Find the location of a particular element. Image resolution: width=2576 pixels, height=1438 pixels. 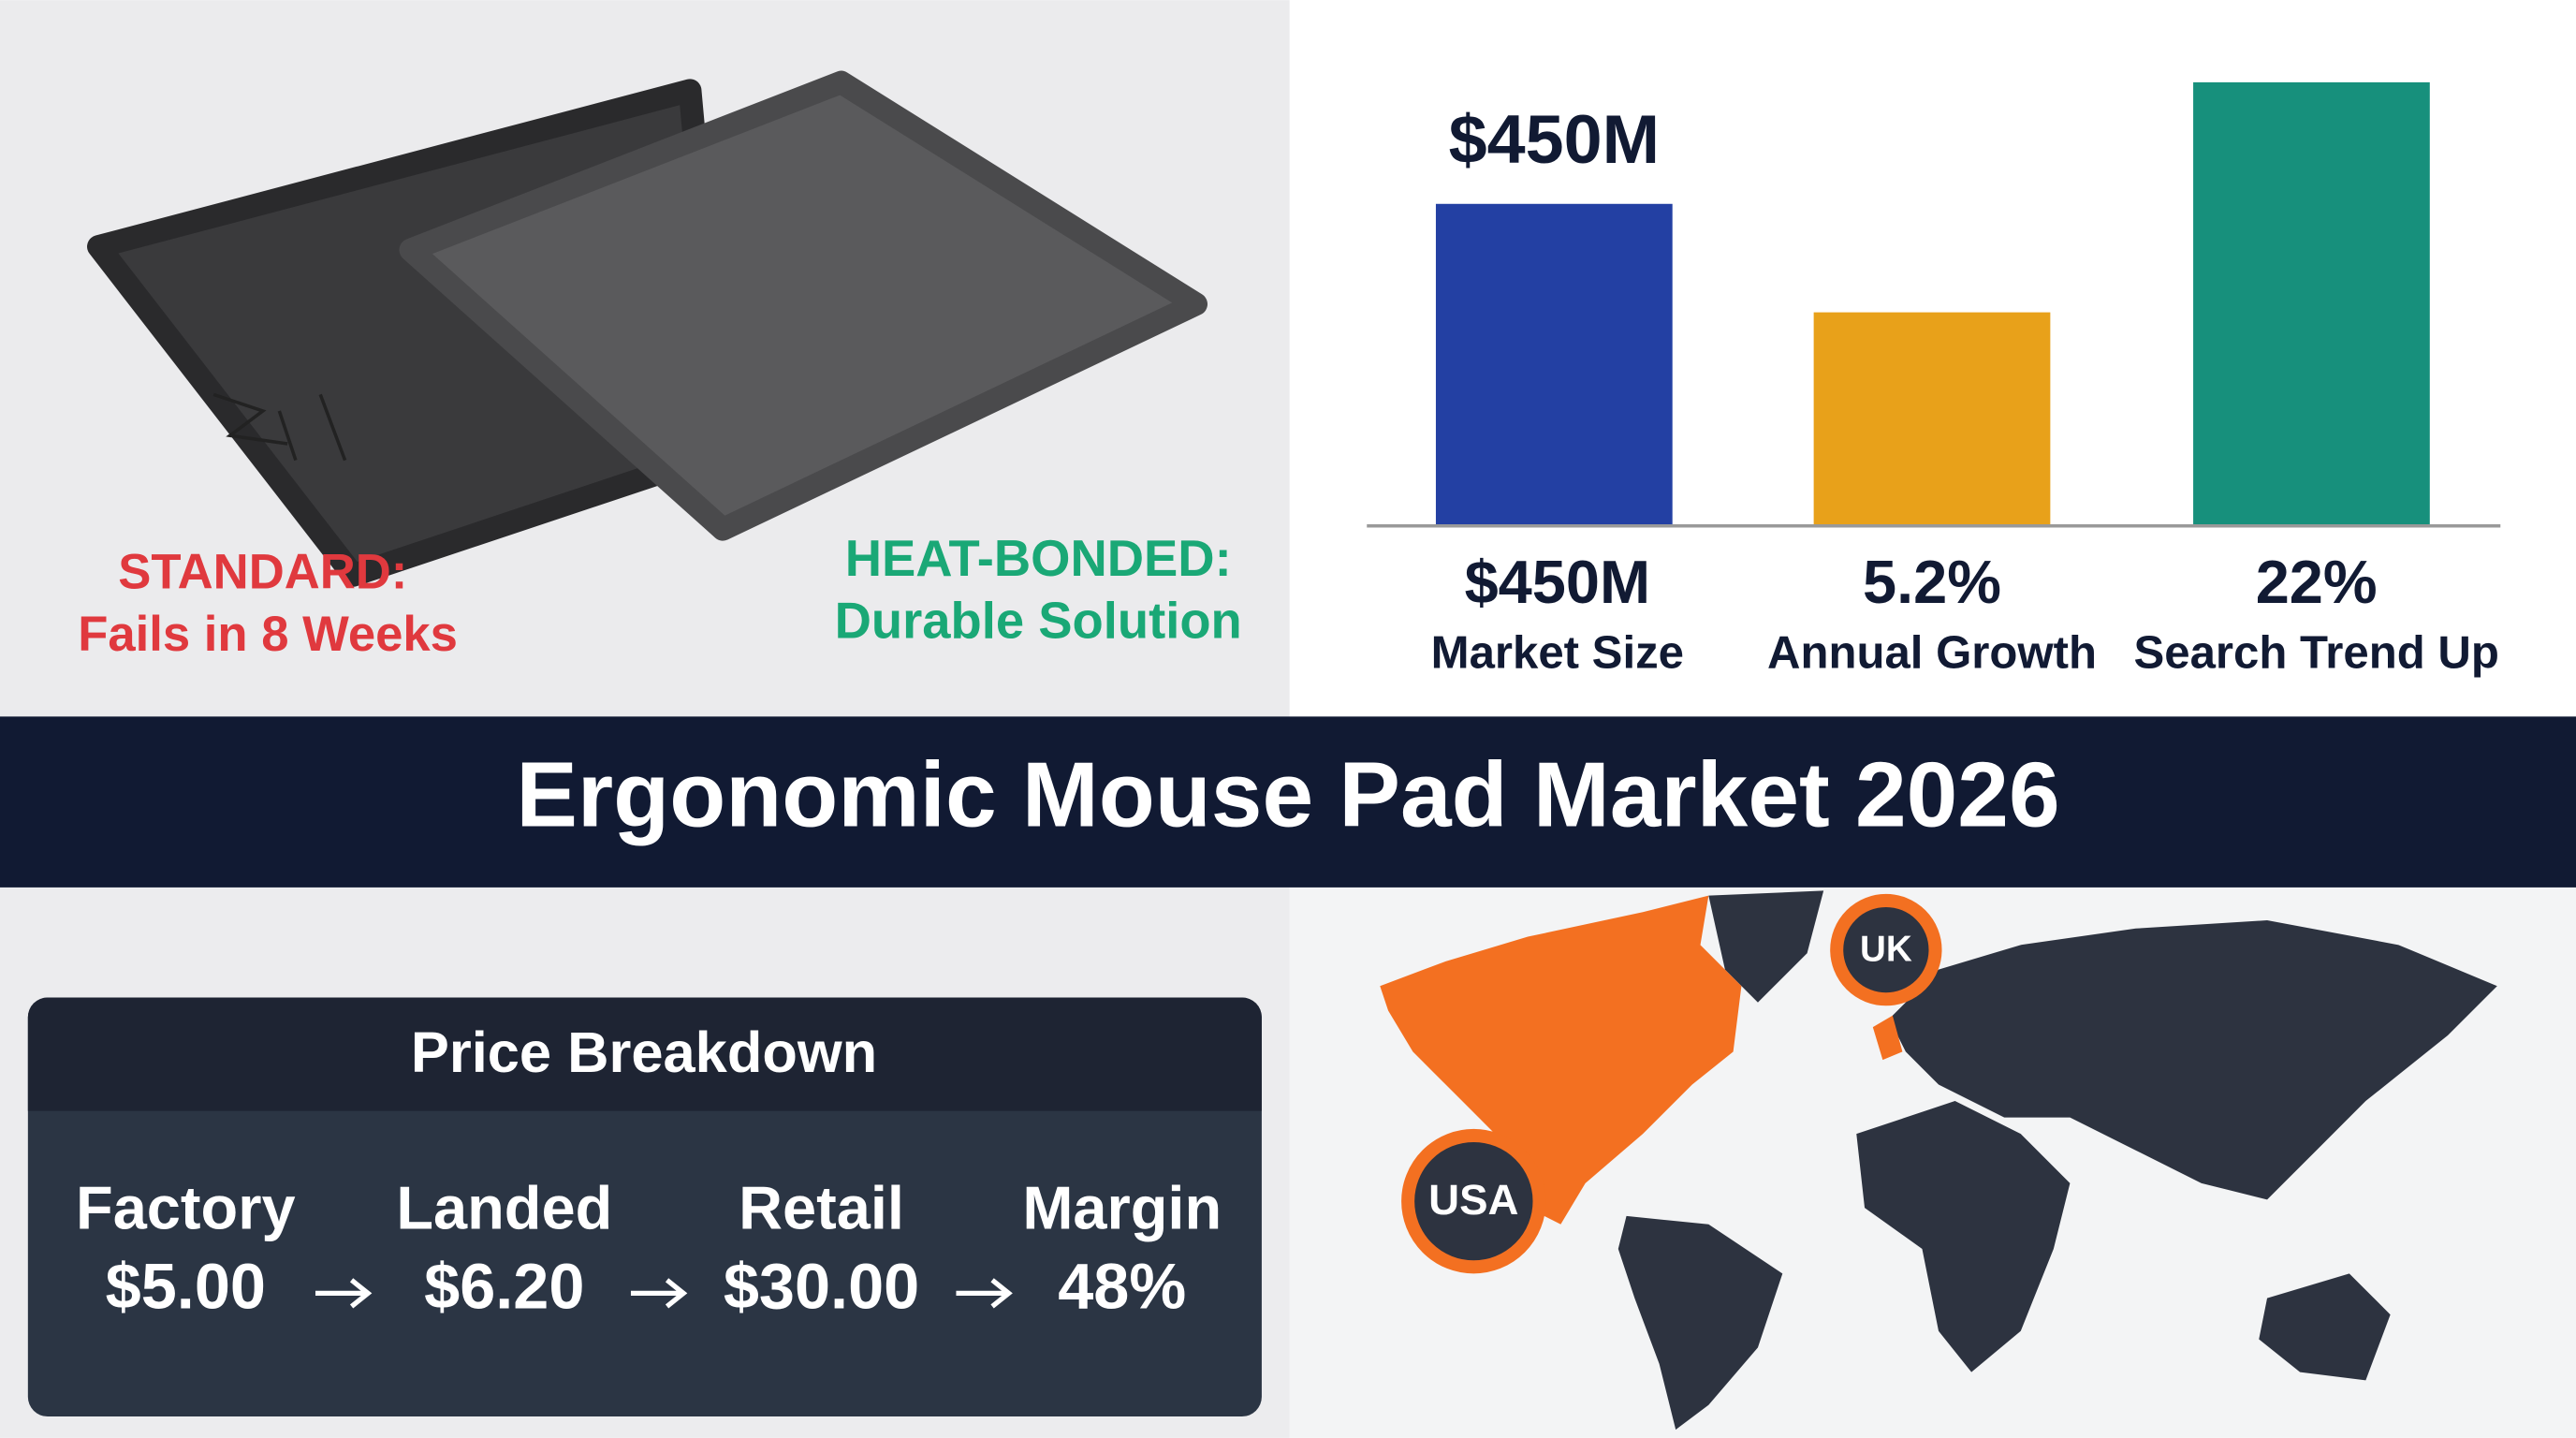

map-markers: UK USA is located at coordinates (1671, 1083).